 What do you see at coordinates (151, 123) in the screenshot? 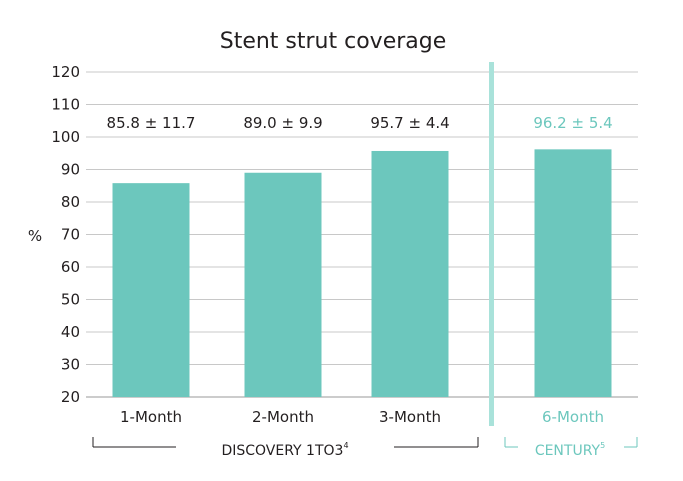
I see `data-label-1-month: 85.8 ± 11.7` at bounding box center [151, 123].